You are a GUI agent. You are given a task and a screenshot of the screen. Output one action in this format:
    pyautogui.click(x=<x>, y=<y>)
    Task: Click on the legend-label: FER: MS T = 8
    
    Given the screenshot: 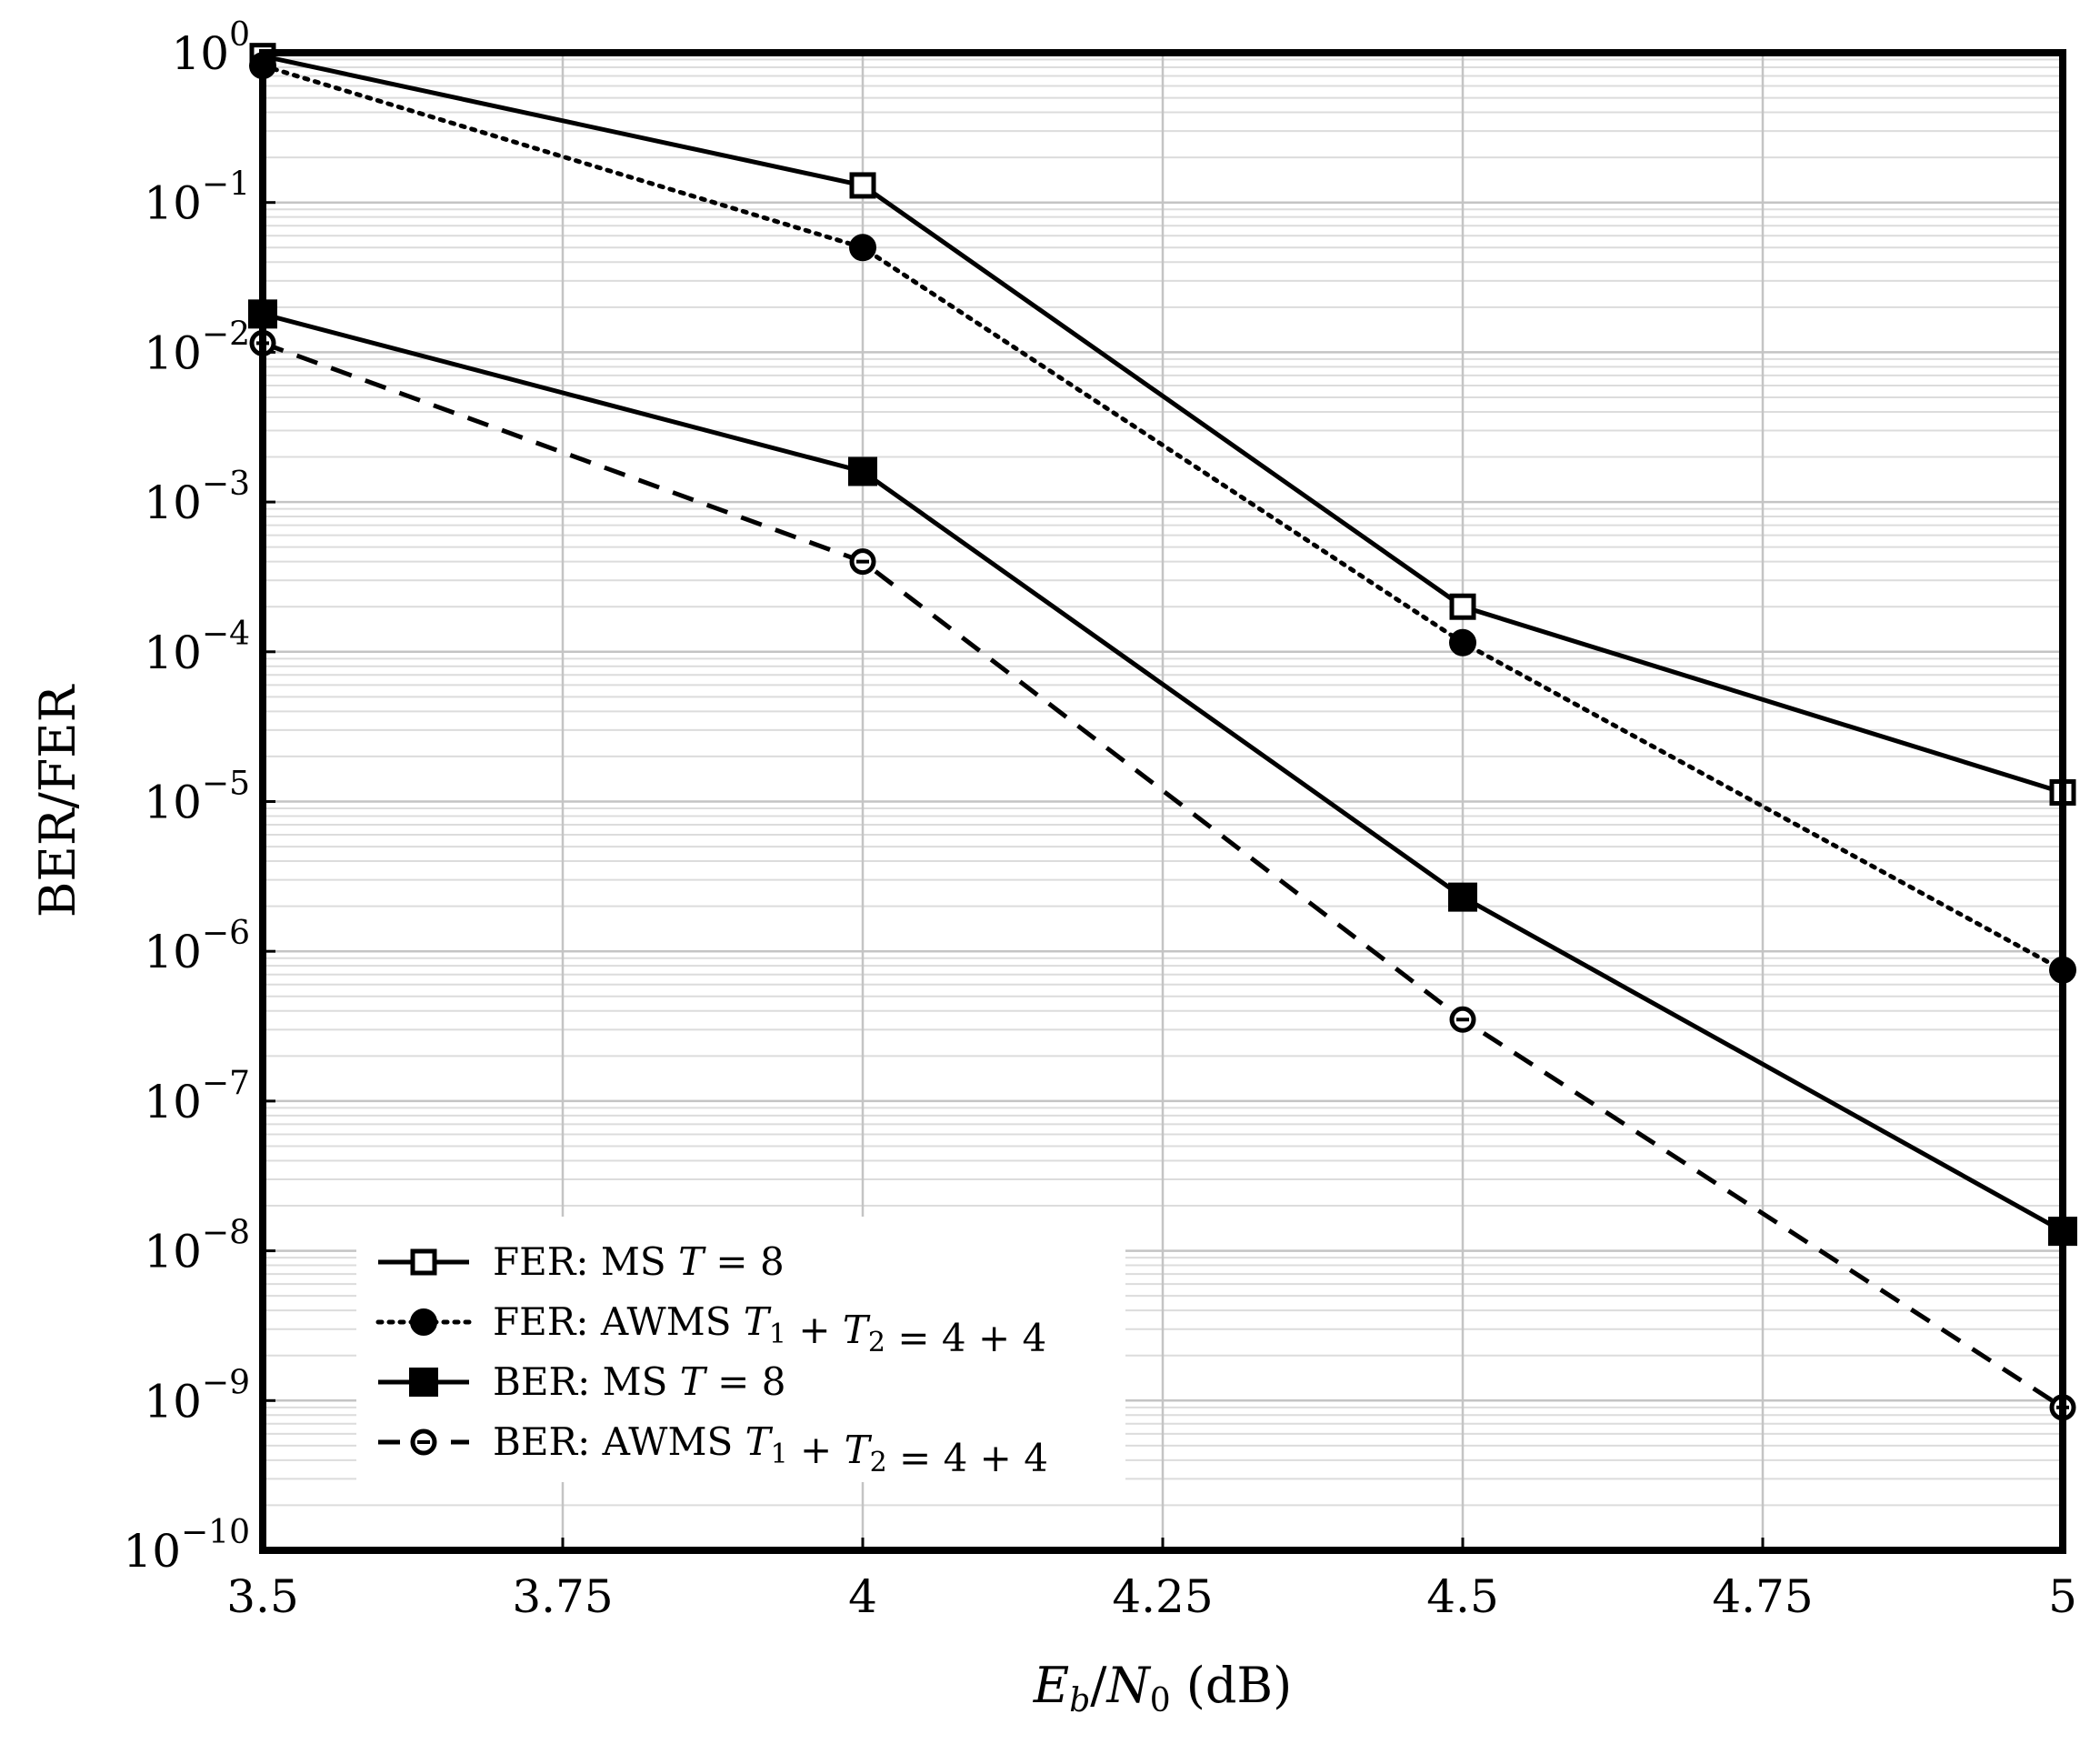 What is the action you would take?
    pyautogui.click(x=639, y=1262)
    